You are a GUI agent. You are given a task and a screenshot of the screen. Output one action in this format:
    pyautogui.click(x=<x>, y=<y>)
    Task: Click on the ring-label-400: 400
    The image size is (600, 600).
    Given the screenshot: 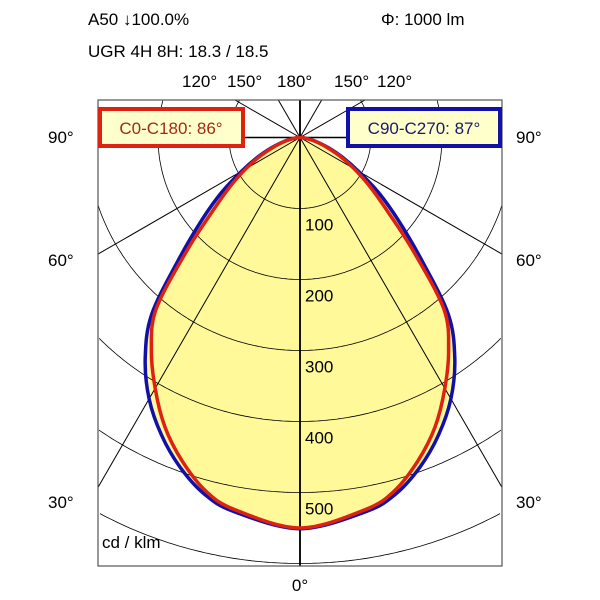 What is the action you would take?
    pyautogui.click(x=319, y=438)
    